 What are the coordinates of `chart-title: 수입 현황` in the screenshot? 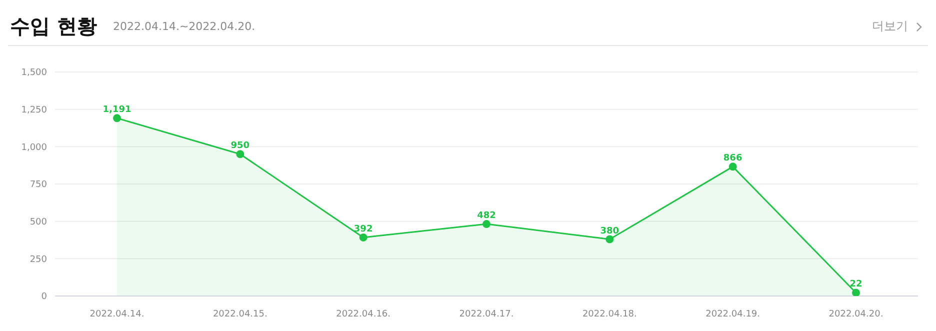 It's located at (53, 26).